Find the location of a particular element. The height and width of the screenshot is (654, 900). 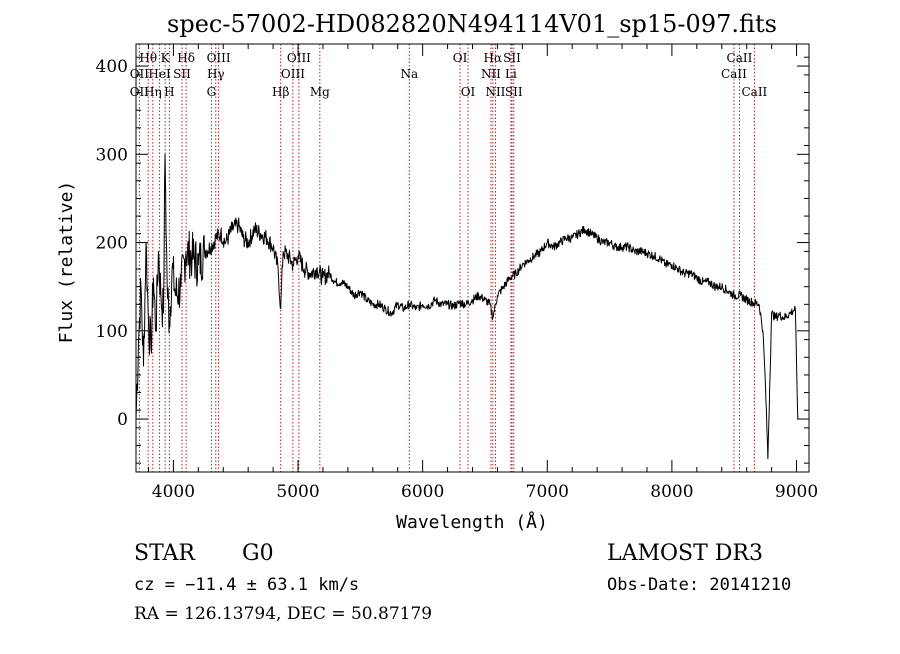

spectral-line-label: HeI is located at coordinates (159, 74).